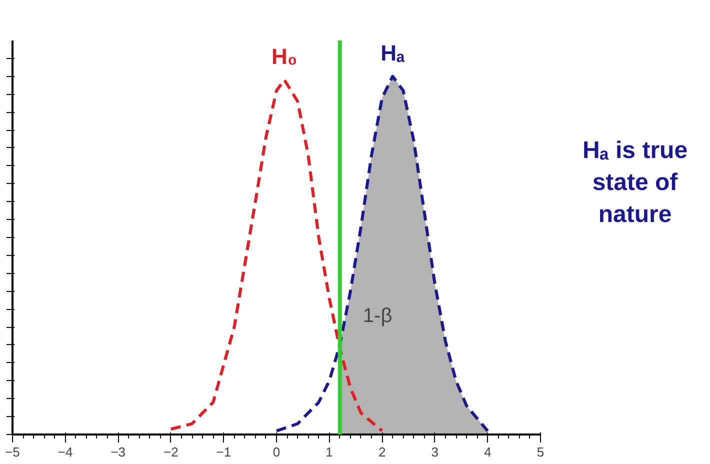  Describe the element at coordinates (118, 452) in the screenshot. I see `x-tick-label: −3` at that location.